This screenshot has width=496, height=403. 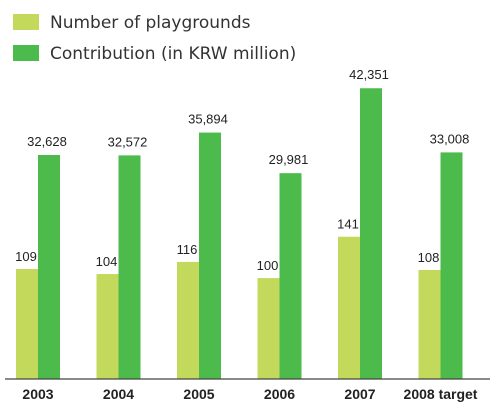 What do you see at coordinates (441, 394) in the screenshot?
I see `x-tick-label-2008-target: 2008 target` at bounding box center [441, 394].